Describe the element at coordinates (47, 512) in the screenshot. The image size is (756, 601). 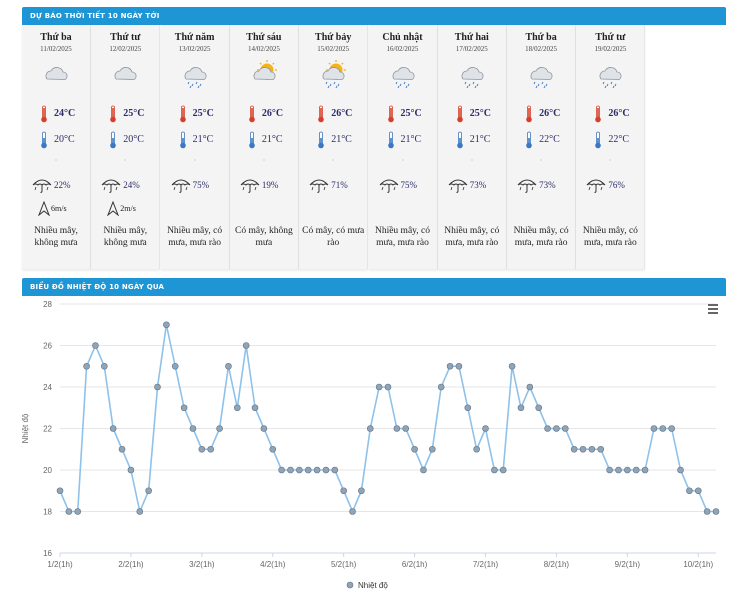
I see `y-tick-label: 18` at that location.